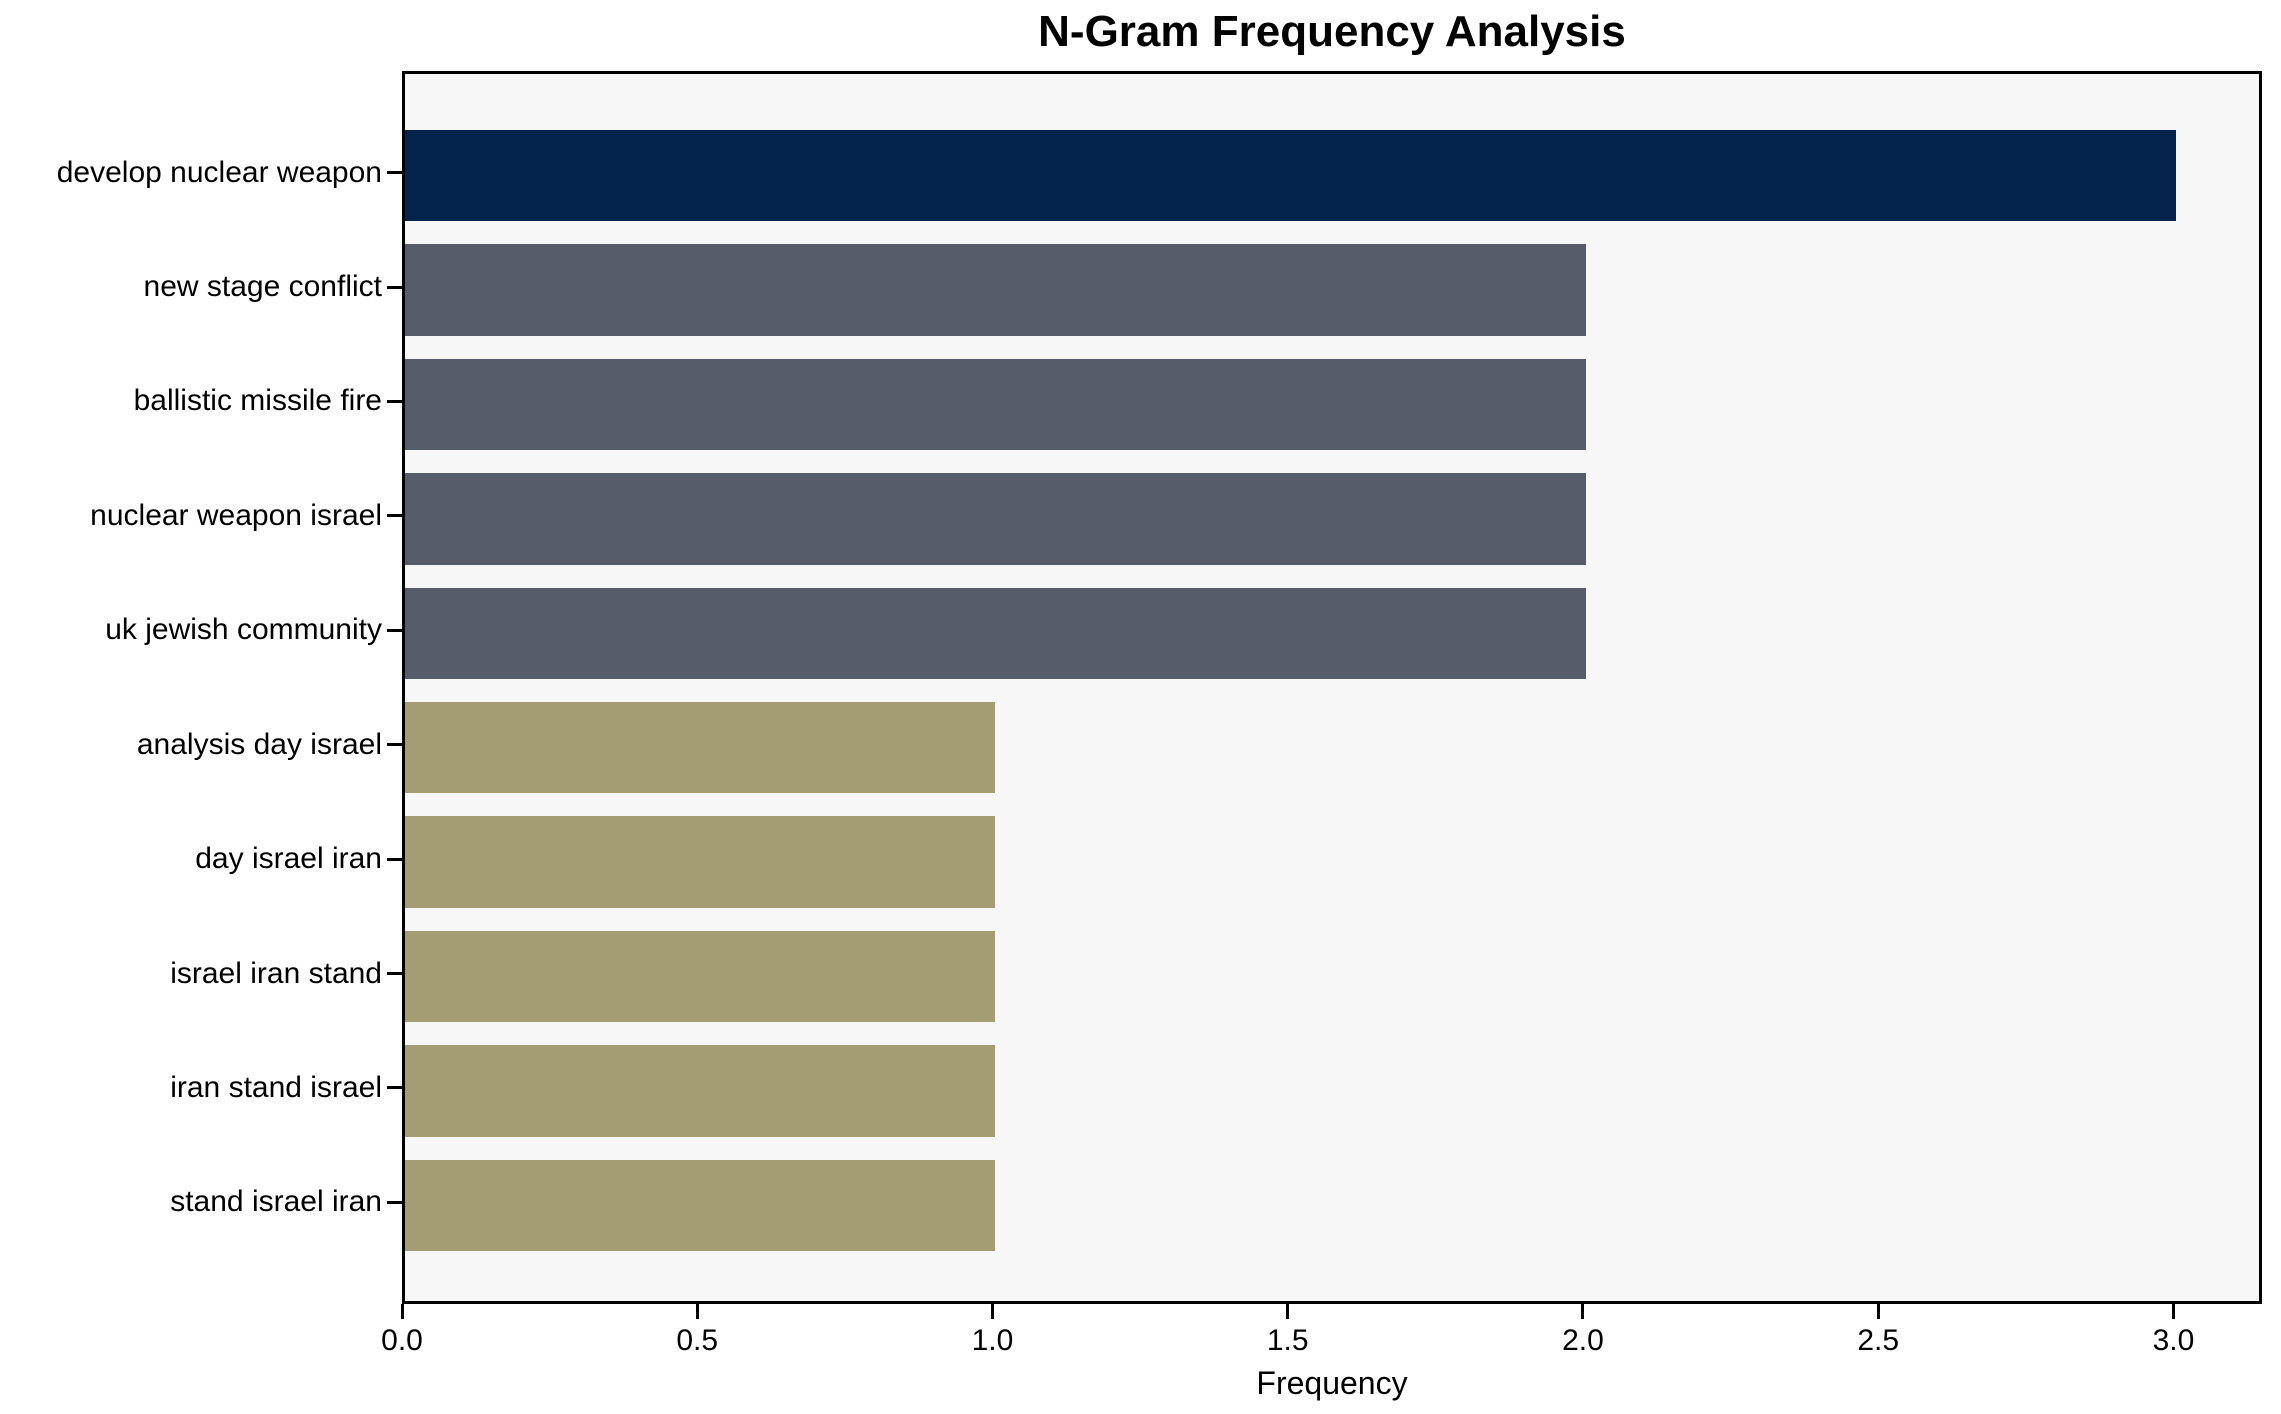 This screenshot has height=1414, width=2281. What do you see at coordinates (1291, 175) in the screenshot?
I see `bar-develop-nuclear-weapon` at bounding box center [1291, 175].